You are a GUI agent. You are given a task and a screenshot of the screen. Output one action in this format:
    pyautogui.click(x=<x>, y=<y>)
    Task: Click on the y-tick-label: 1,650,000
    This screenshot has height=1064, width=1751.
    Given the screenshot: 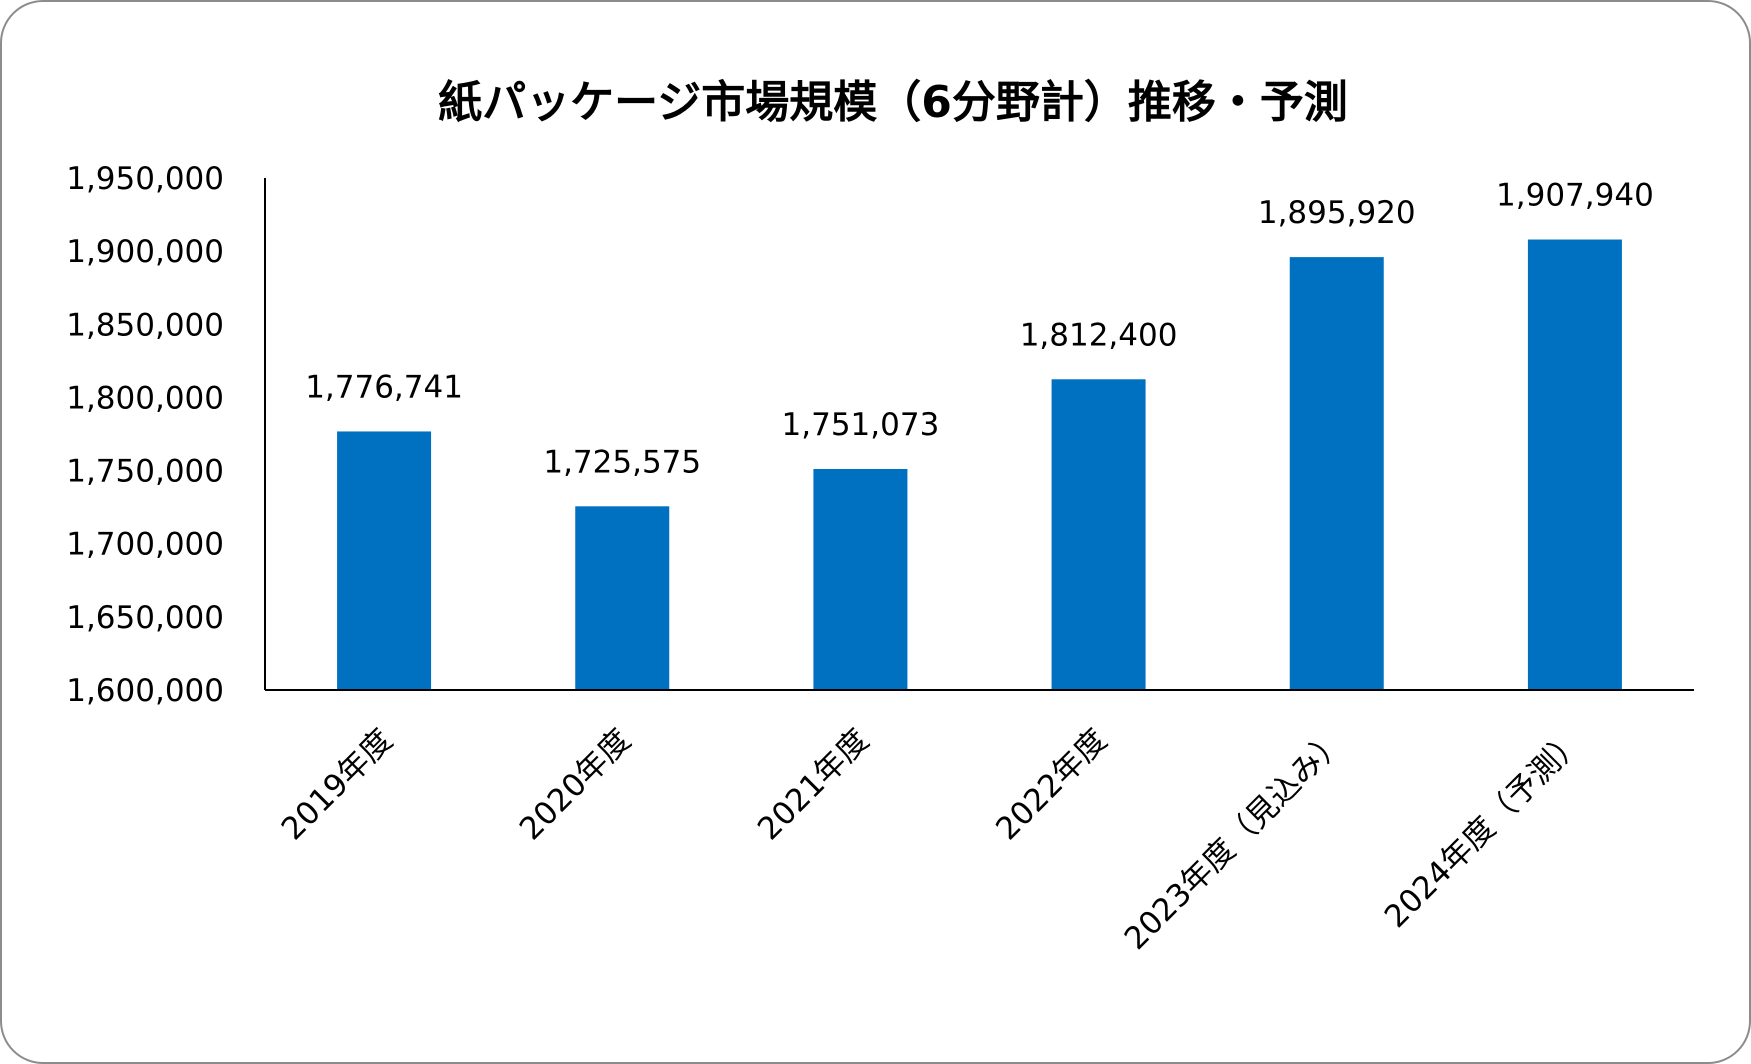 What is the action you would take?
    pyautogui.click(x=145, y=618)
    